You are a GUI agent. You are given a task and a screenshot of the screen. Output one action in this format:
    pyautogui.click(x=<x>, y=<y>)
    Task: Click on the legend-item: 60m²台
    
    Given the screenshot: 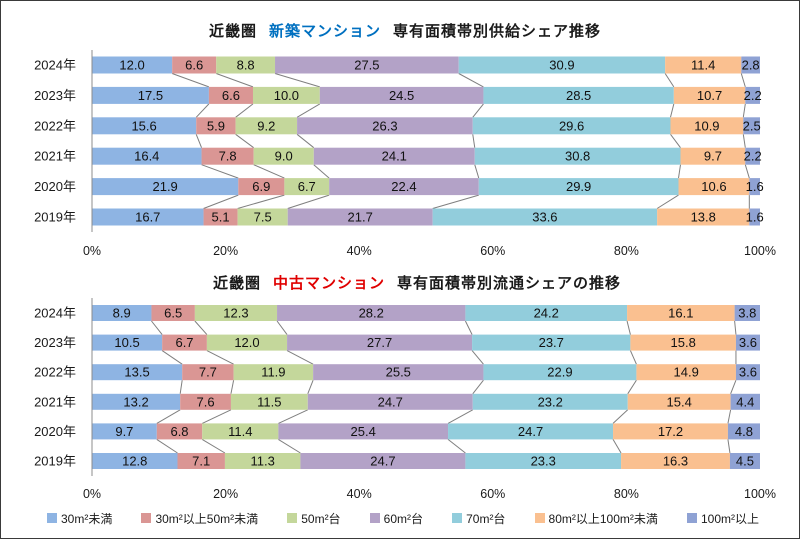 What is the action you would take?
    pyautogui.click(x=396, y=518)
    